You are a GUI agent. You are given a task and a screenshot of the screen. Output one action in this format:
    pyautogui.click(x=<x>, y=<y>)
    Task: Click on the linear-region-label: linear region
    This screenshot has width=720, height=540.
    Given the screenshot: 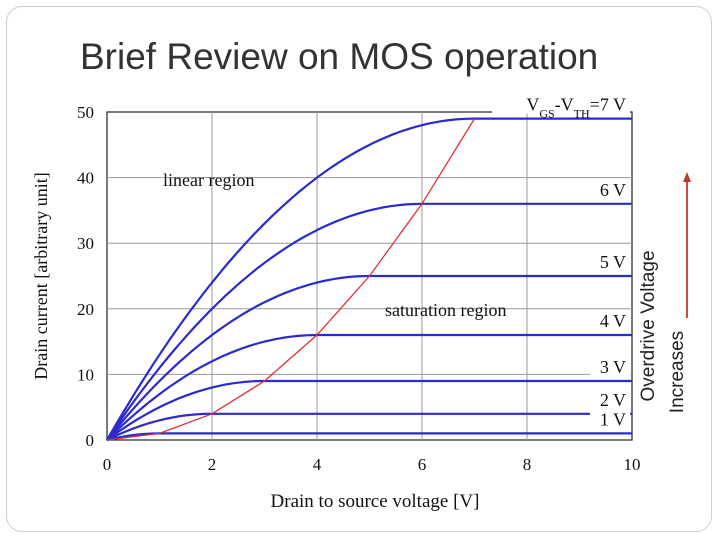 What is the action you would take?
    pyautogui.click(x=208, y=180)
    